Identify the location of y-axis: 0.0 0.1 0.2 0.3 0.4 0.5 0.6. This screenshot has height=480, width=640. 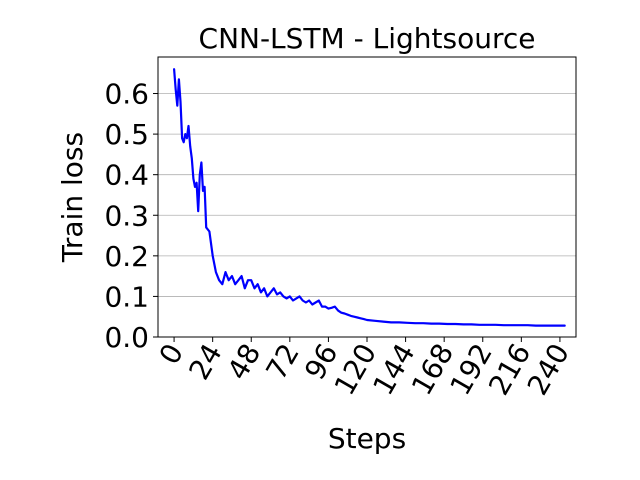
(131, 216).